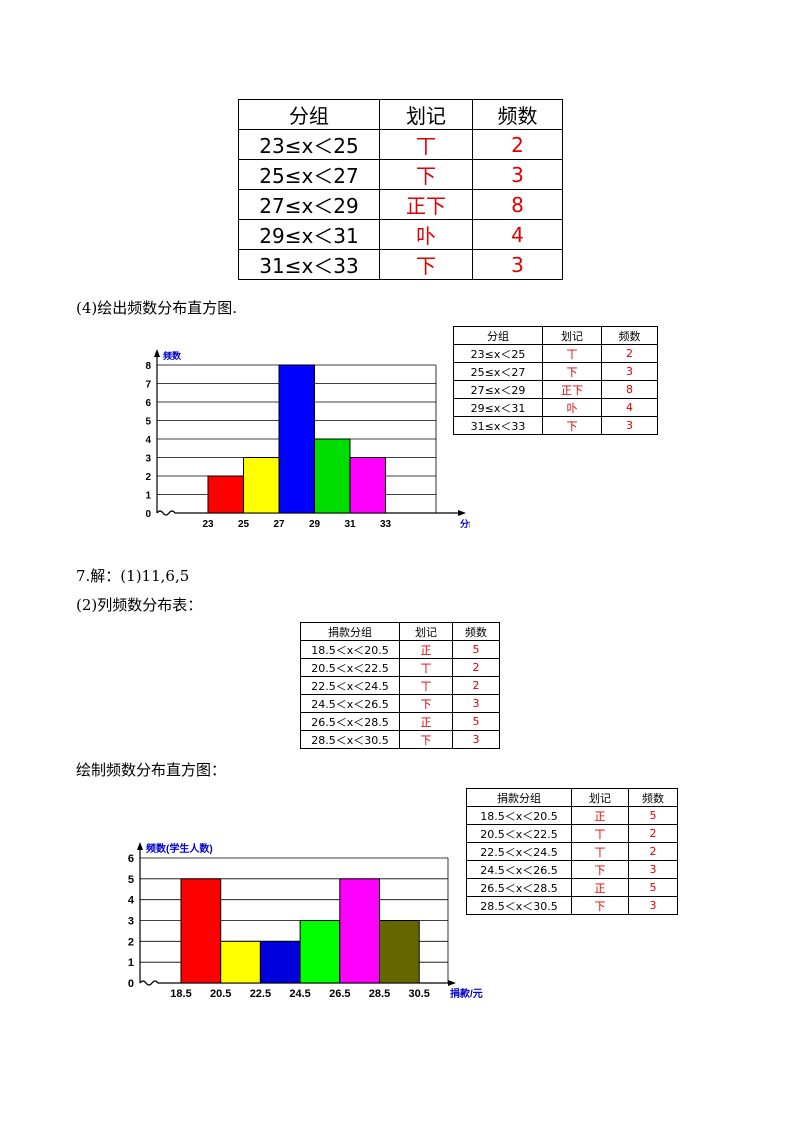  What do you see at coordinates (148, 459) in the screenshot?
I see `y-tick-label: 3` at bounding box center [148, 459].